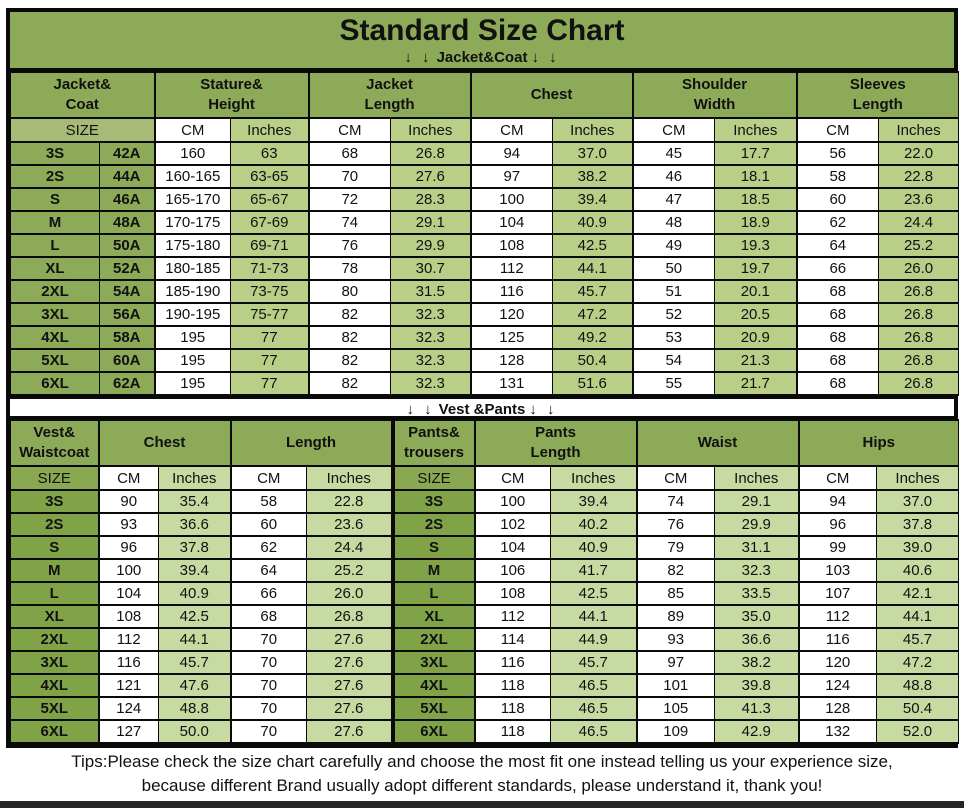  I want to click on value-cell: 67-69, so click(270, 222).